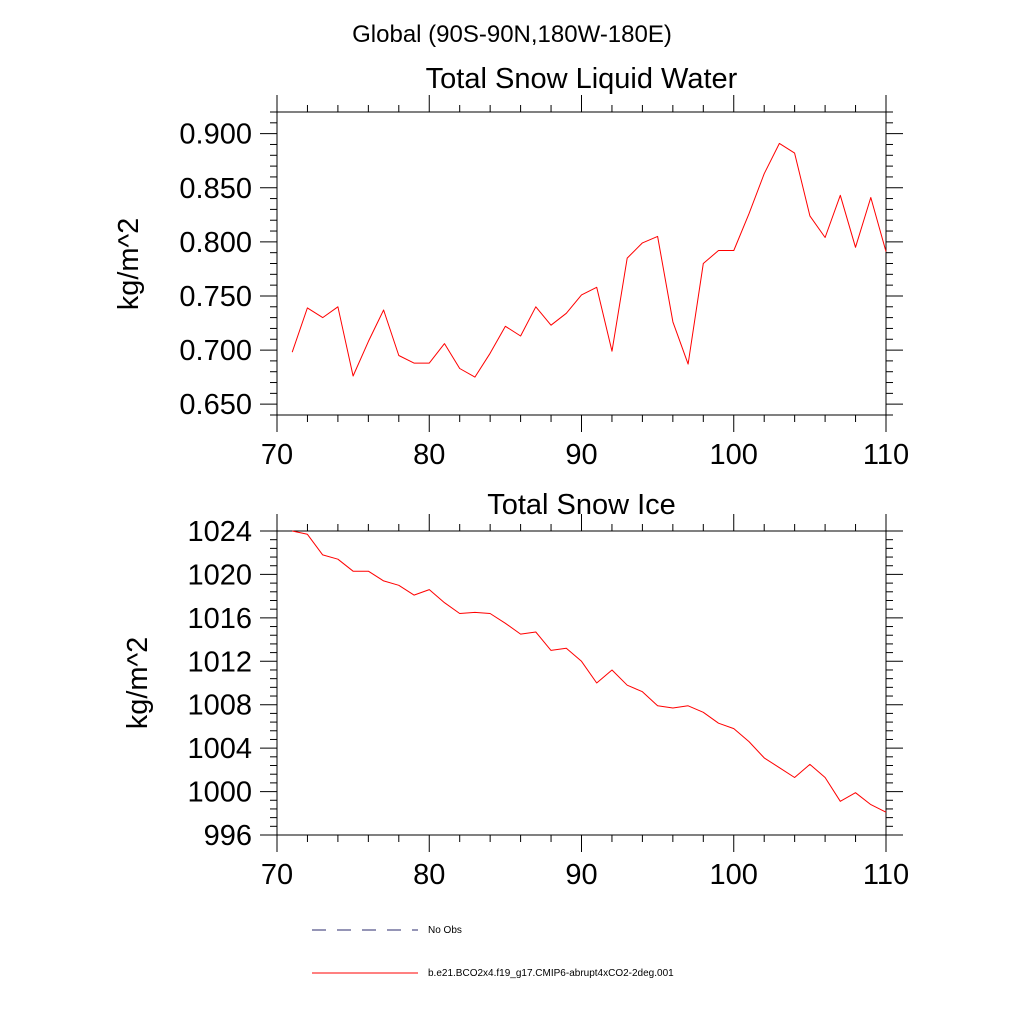  Describe the element at coordinates (215, 135) in the screenshot. I see `y-tick-label-liquid-water: 0.900` at that location.